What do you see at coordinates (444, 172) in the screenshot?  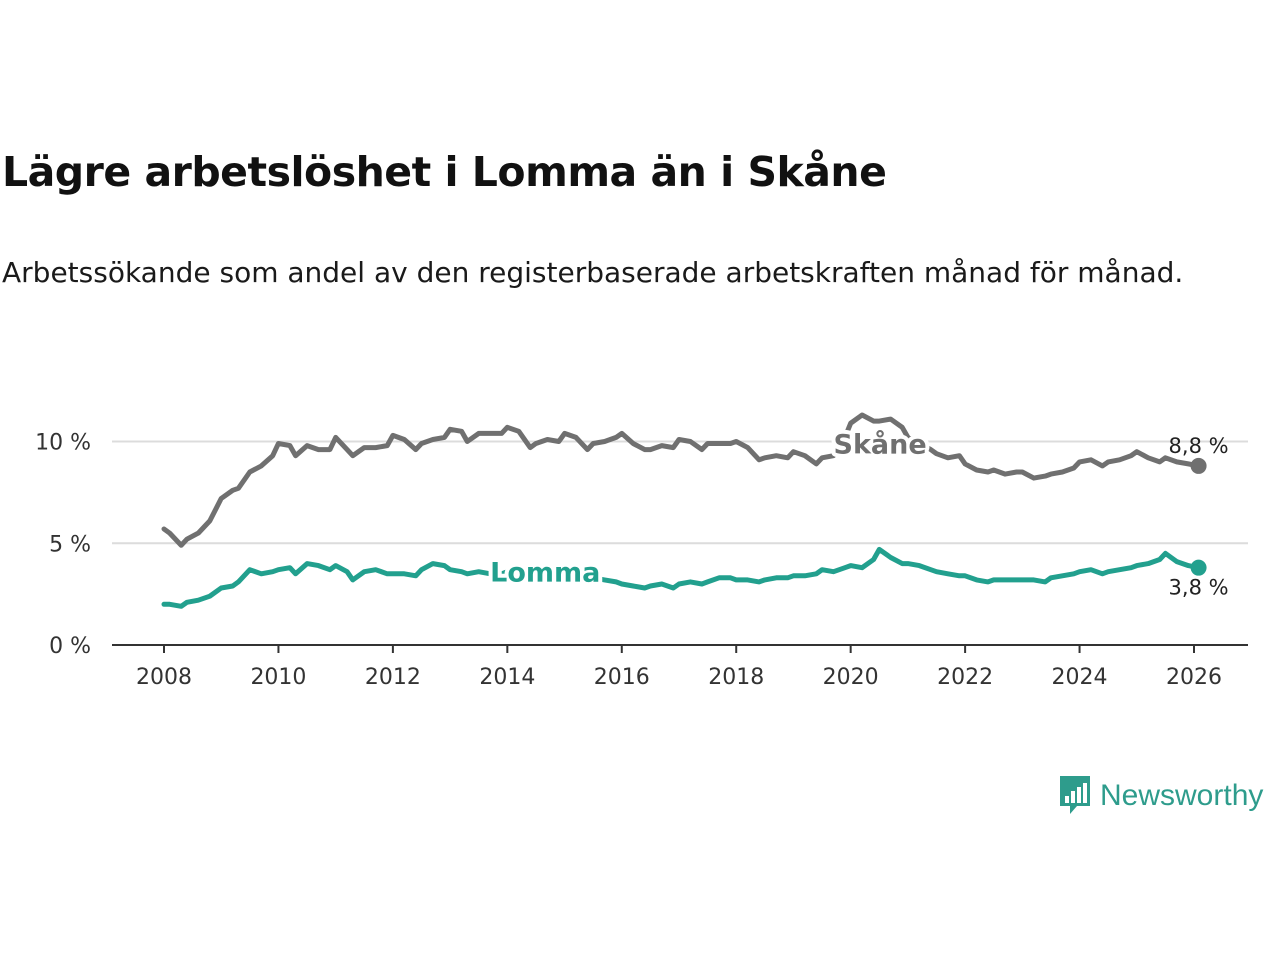 I see `chart-title: Lägre arbetslöshet i Lomma än i Skåne` at bounding box center [444, 172].